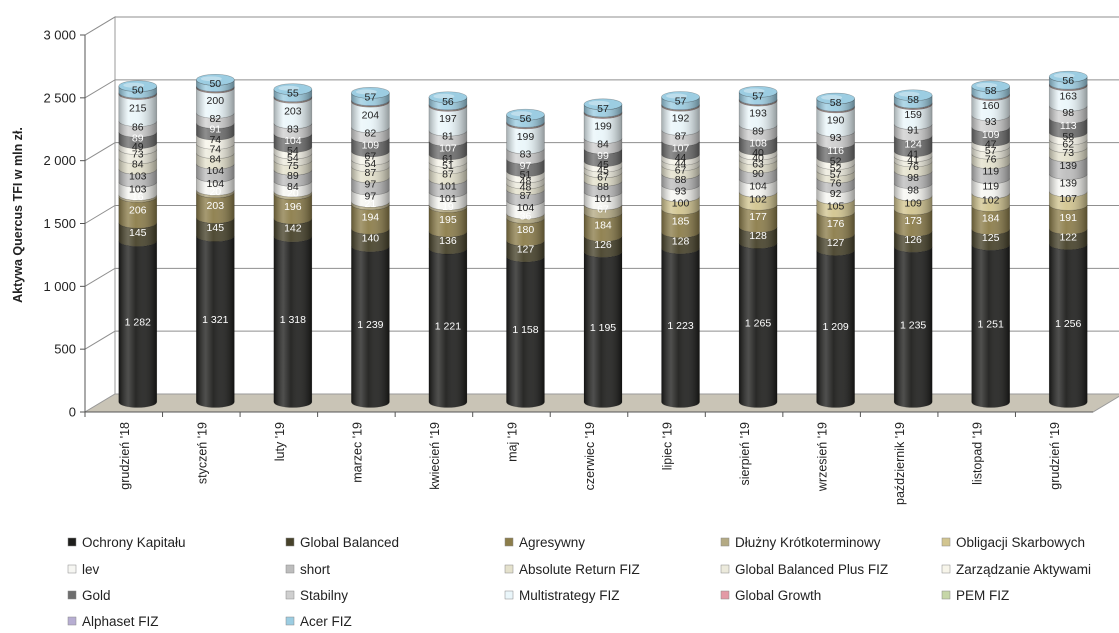 The image size is (1119, 633). Describe the element at coordinates (758, 174) in the screenshot. I see `data-label: 90` at that location.